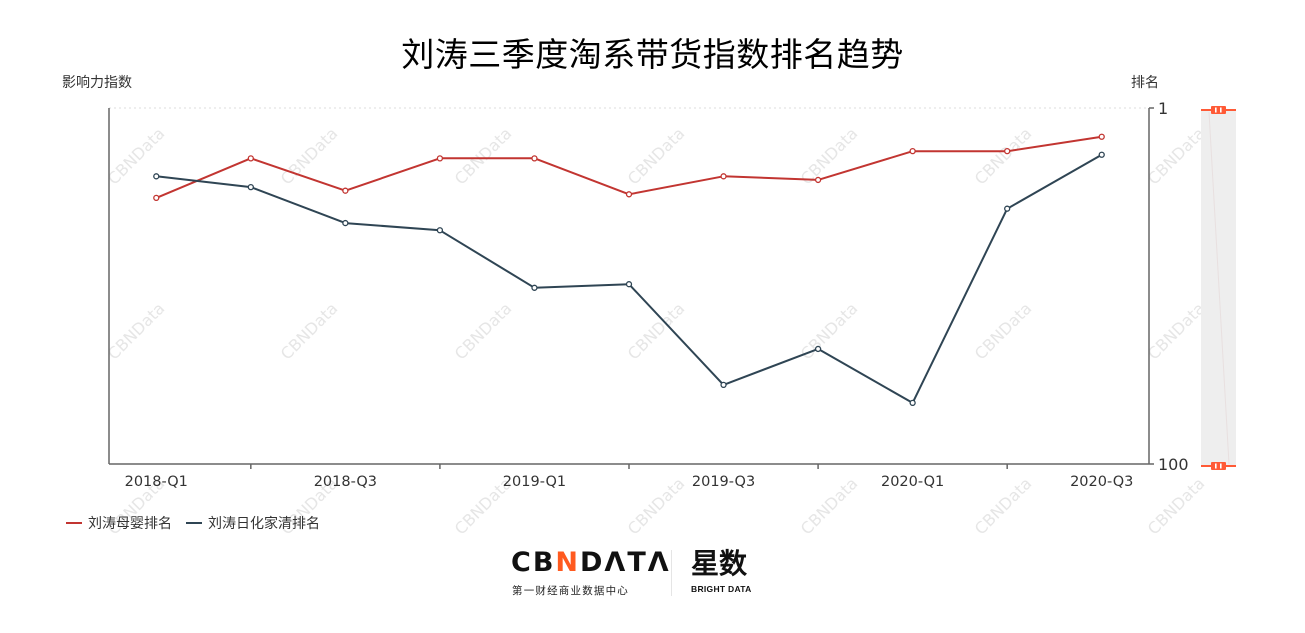 The width and height of the screenshot is (1305, 633). Describe the element at coordinates (534, 482) in the screenshot. I see `x-tick-label: 2019-Q1` at that location.